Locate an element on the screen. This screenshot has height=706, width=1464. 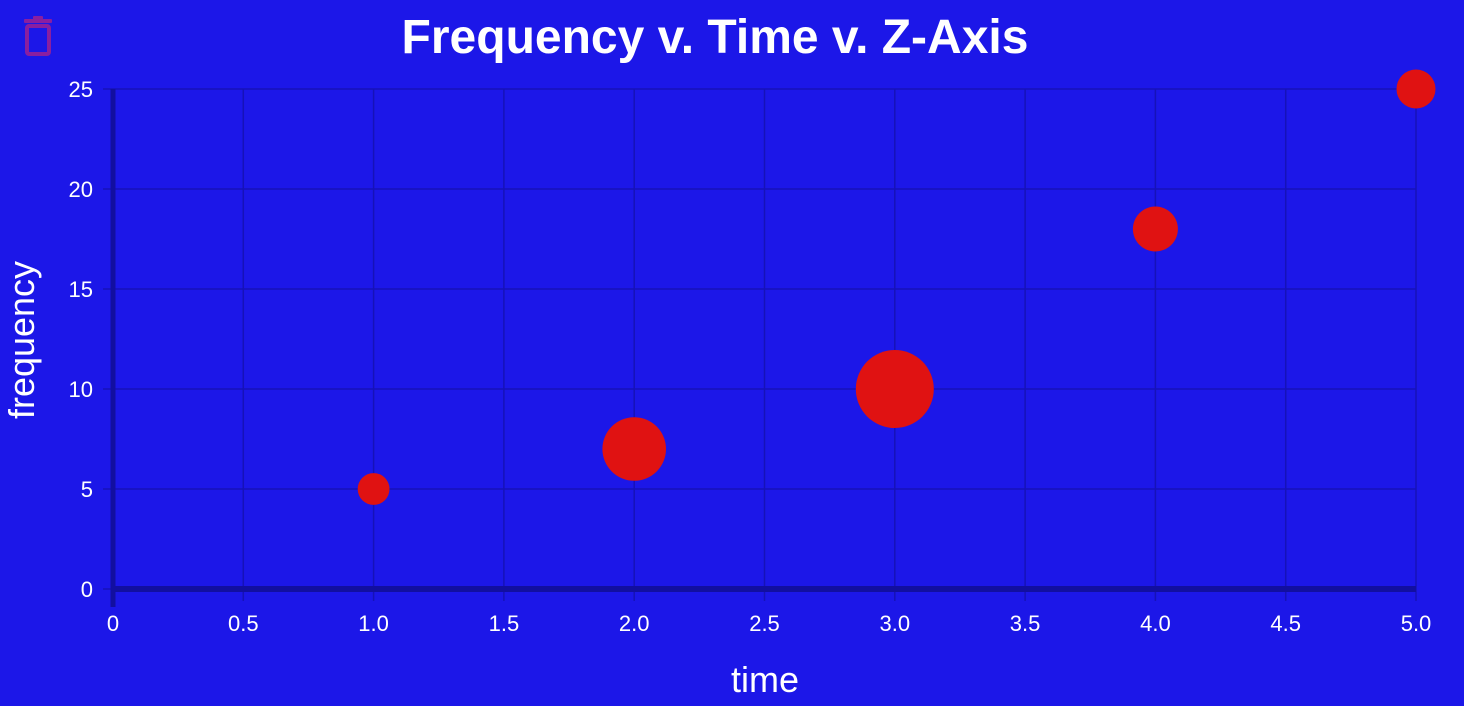
x-tick-label: 2.0 is located at coordinates (634, 623).